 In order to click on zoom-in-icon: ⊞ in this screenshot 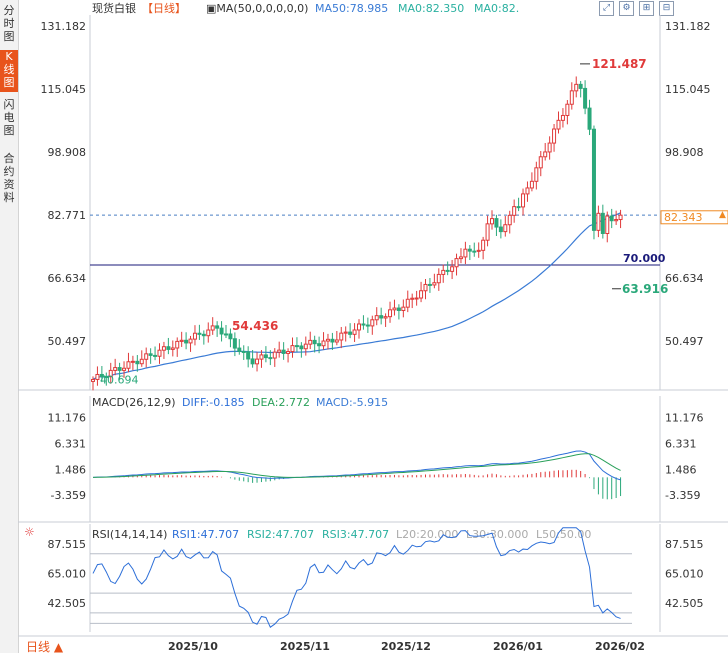, I will do `click(646, 8)`.